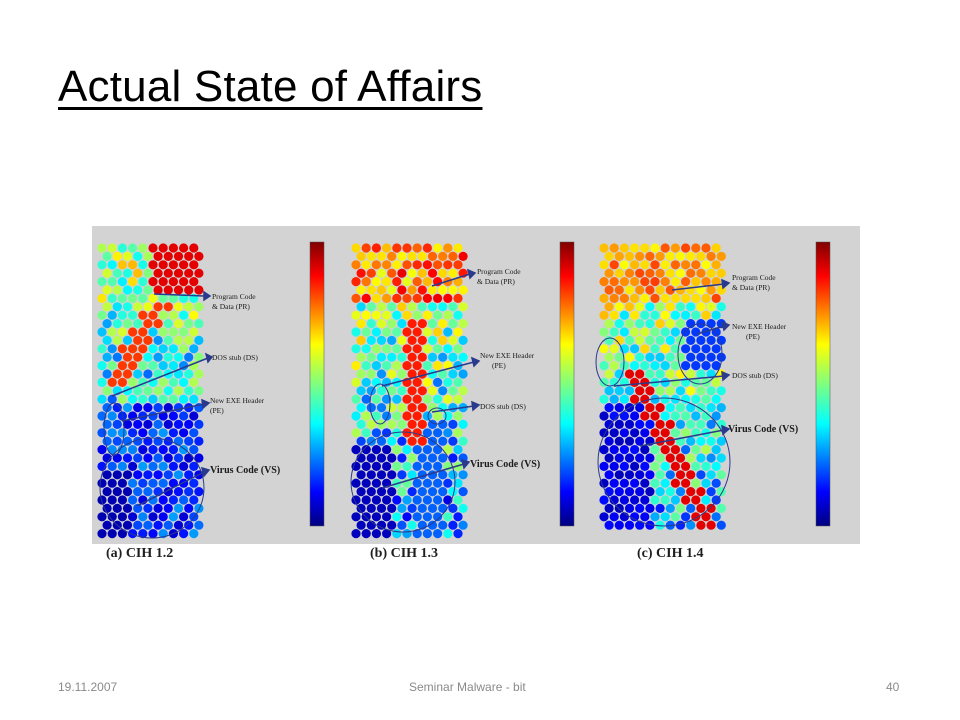 The image size is (960, 720). Describe the element at coordinates (700, 354) in the screenshot. I see `cluster-circle-pe-c` at that location.